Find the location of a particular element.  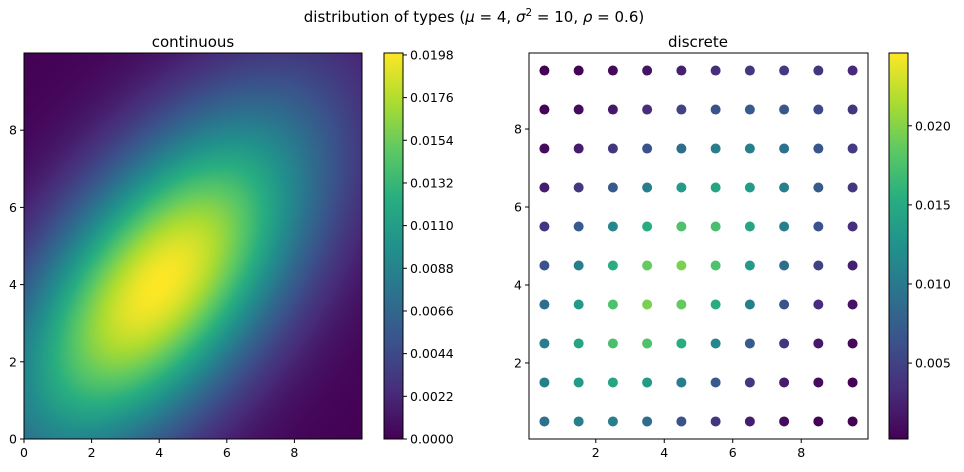

discrete-x-ticks: 2 4 6 8 is located at coordinates (698, 449).